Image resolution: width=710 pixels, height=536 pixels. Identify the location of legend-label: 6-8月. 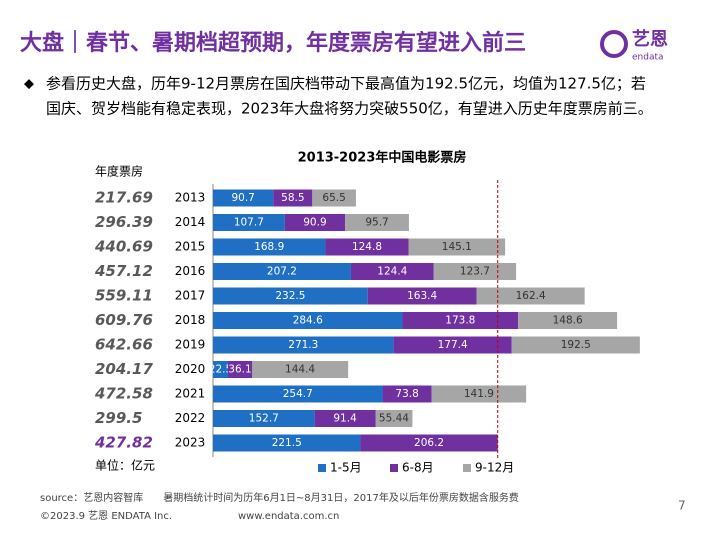
(418, 468).